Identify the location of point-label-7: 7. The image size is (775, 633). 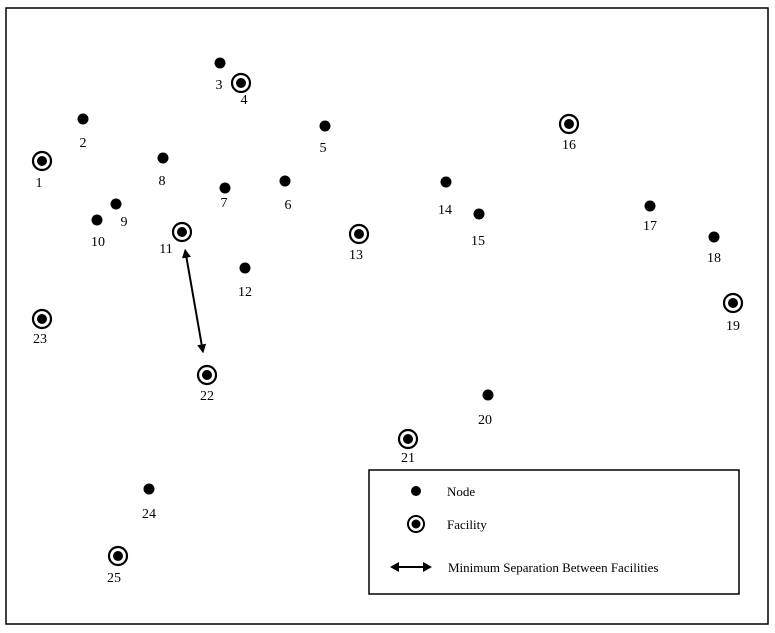
(224, 203).